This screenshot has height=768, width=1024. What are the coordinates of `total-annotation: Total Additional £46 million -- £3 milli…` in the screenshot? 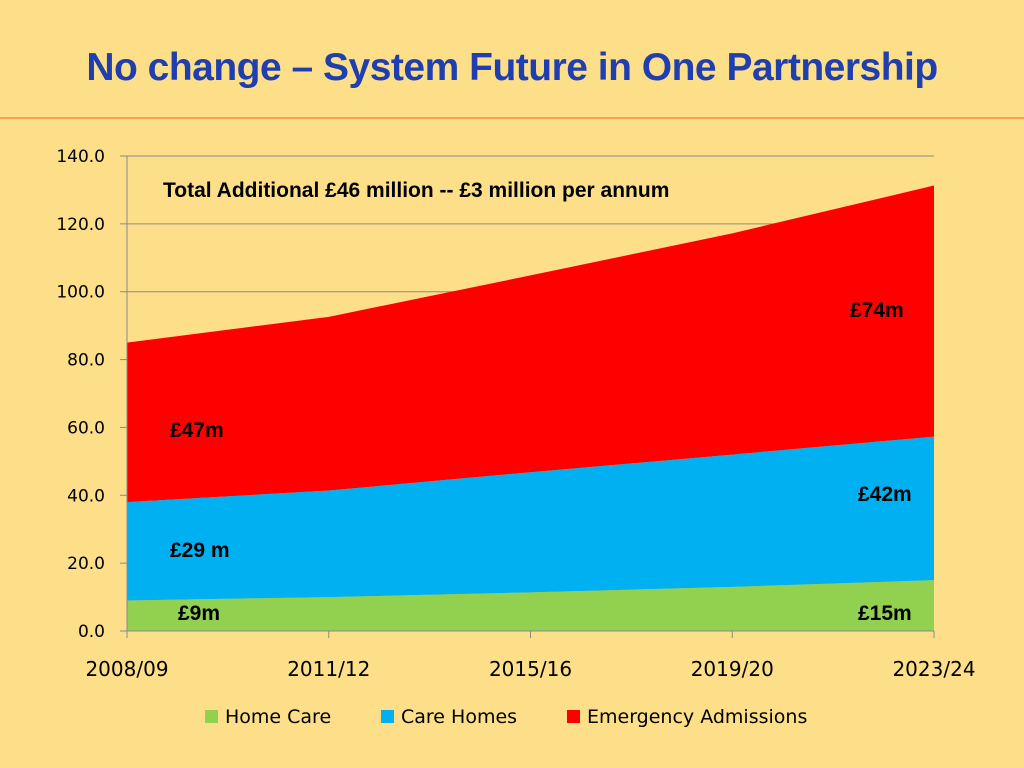 It's located at (416, 190).